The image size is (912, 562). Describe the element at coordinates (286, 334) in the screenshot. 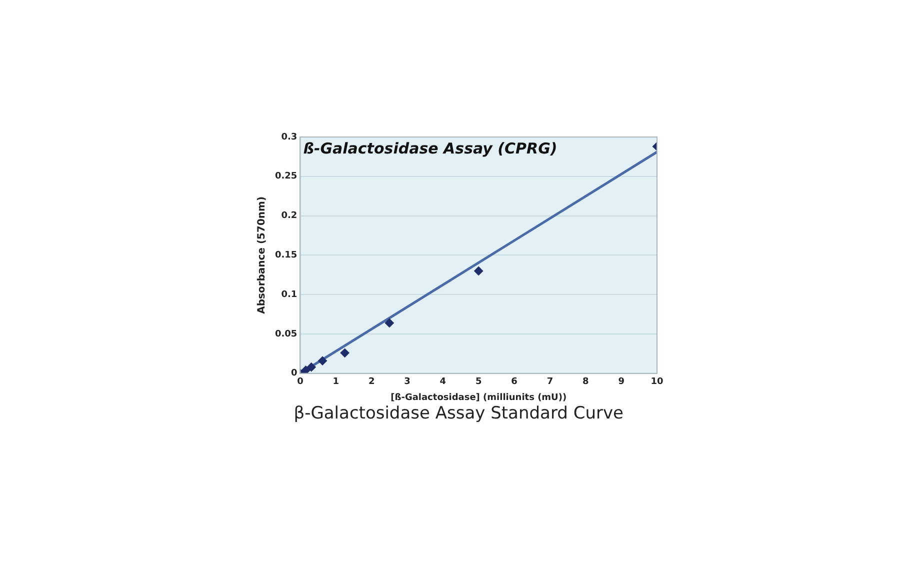

I see `y-tick-label: 0.05` at that location.